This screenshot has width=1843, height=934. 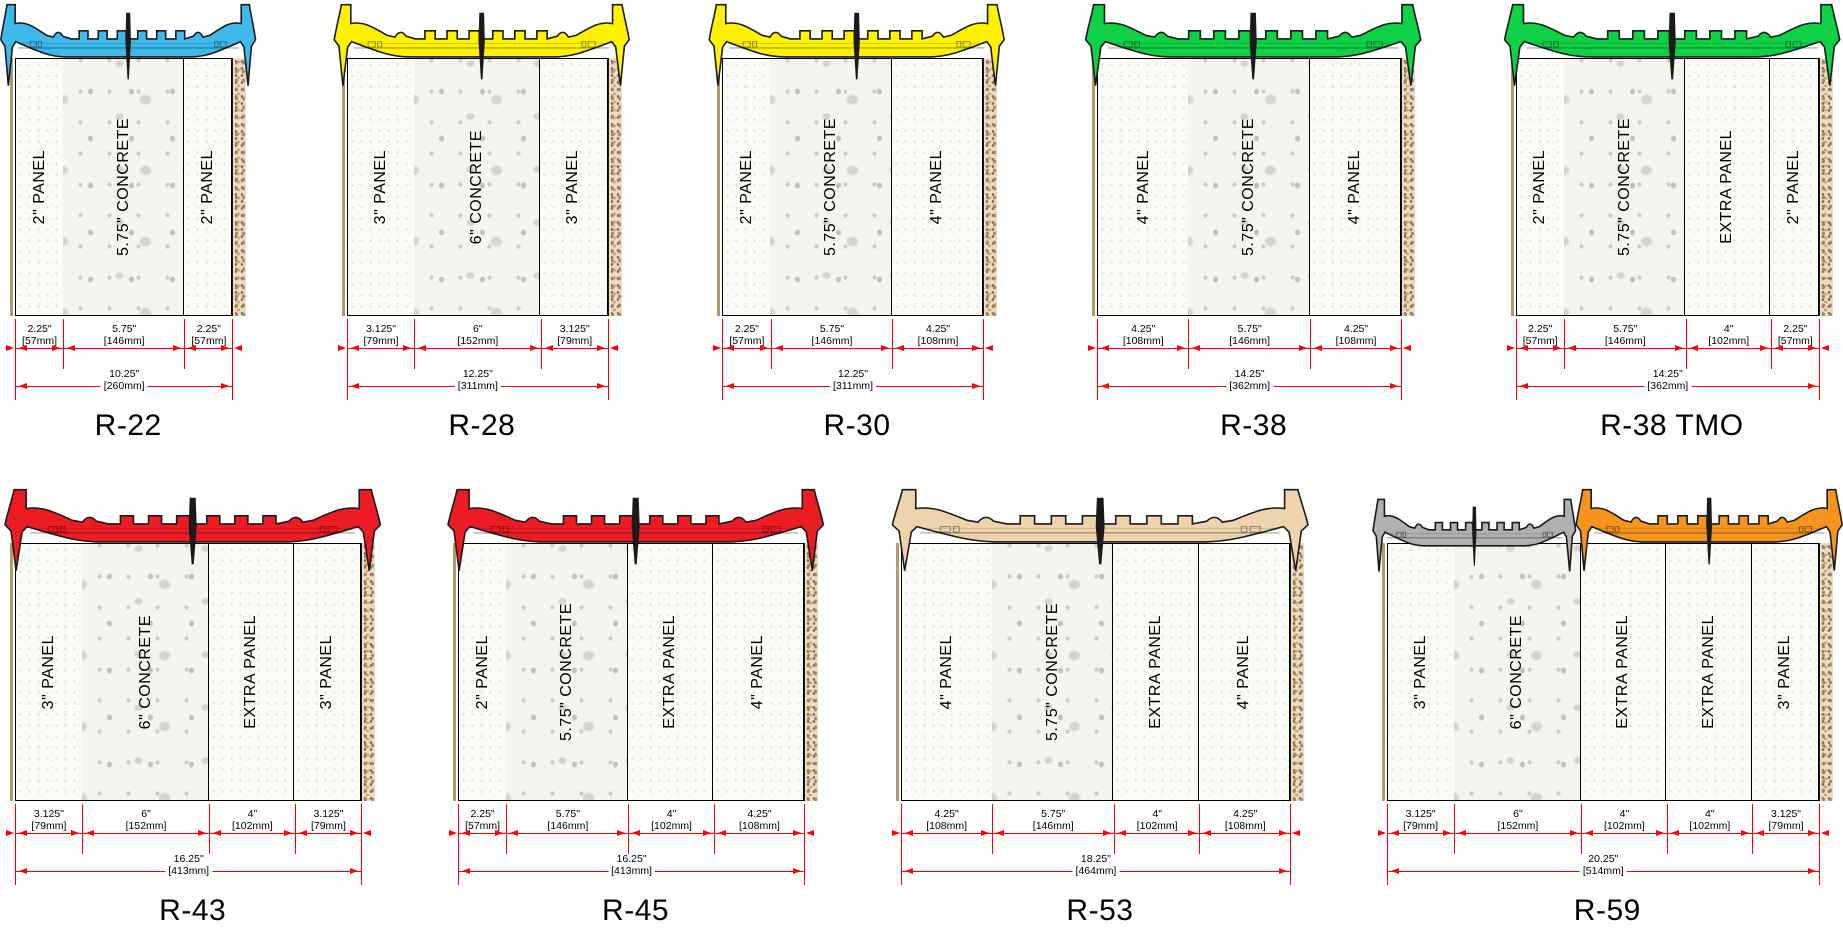 I want to click on panel-1: 4" PANEL, so click(x=1143, y=187).